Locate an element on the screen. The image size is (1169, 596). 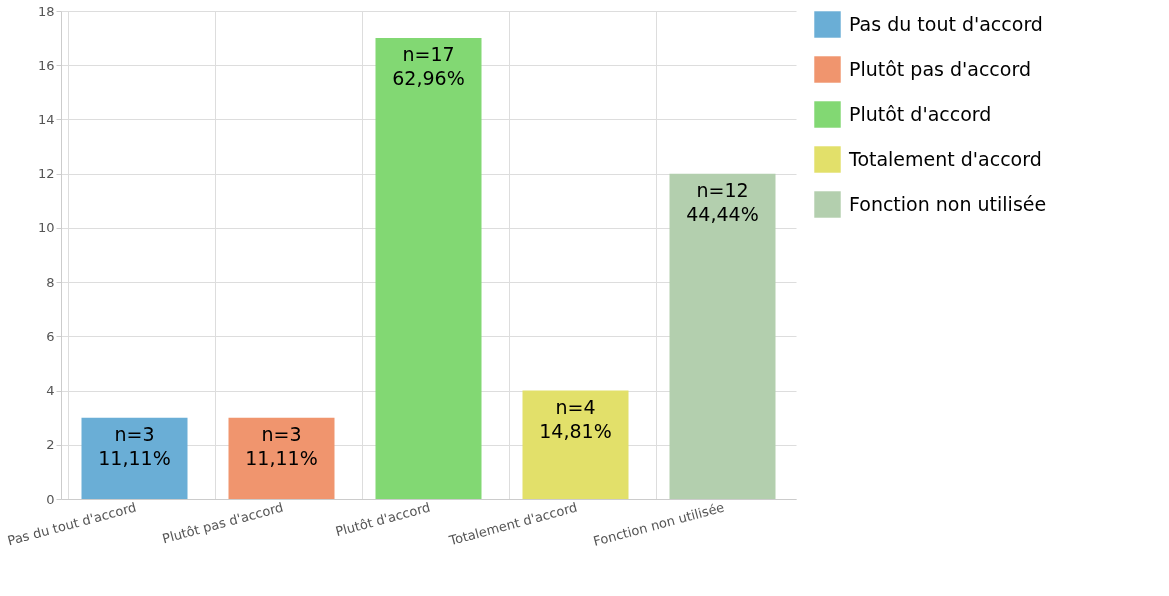
legend-label: Plutôt d'accord is located at coordinates (920, 113).